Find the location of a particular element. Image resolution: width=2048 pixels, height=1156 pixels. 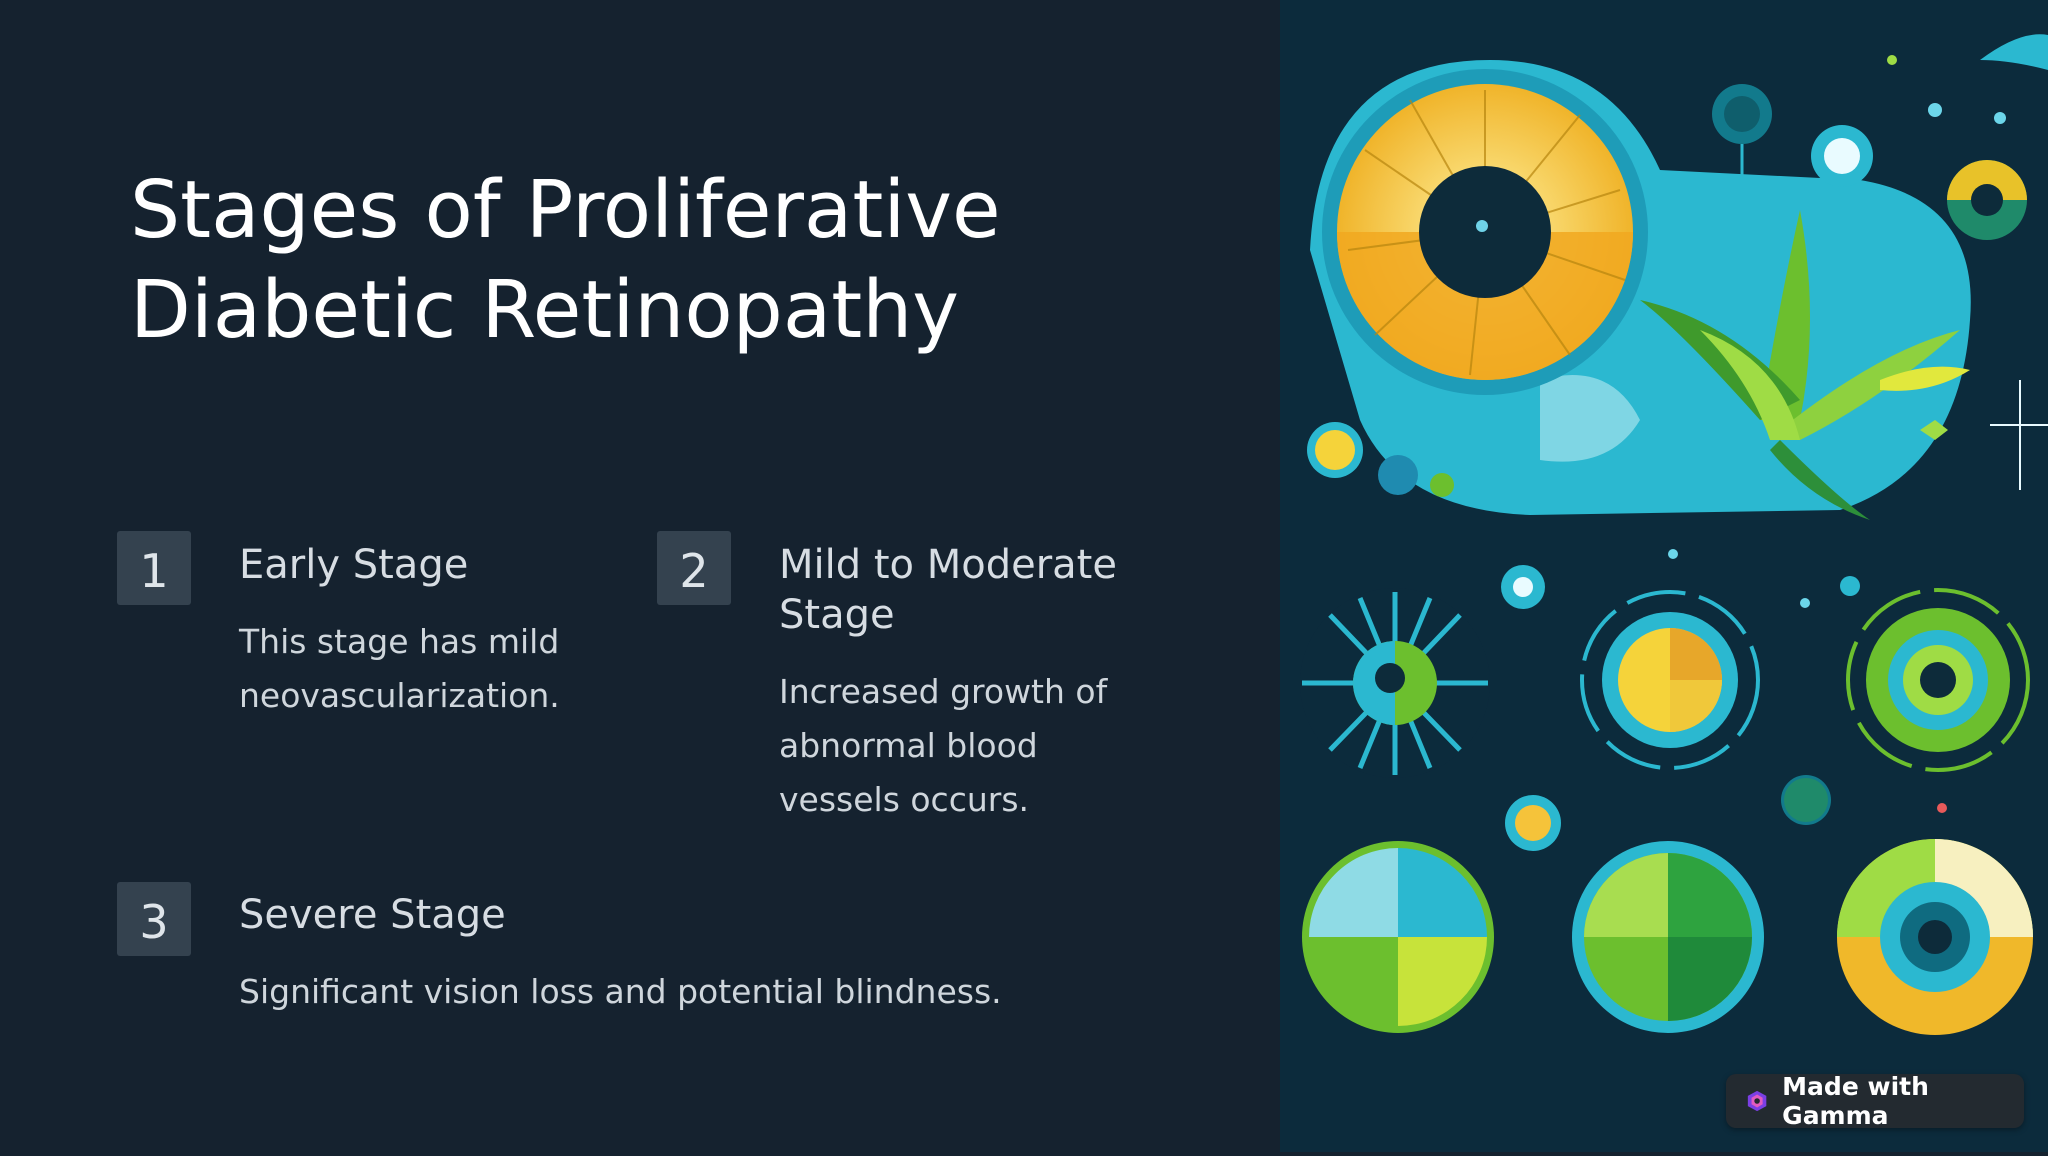

step-3-number: 3 is located at coordinates (154, 919).